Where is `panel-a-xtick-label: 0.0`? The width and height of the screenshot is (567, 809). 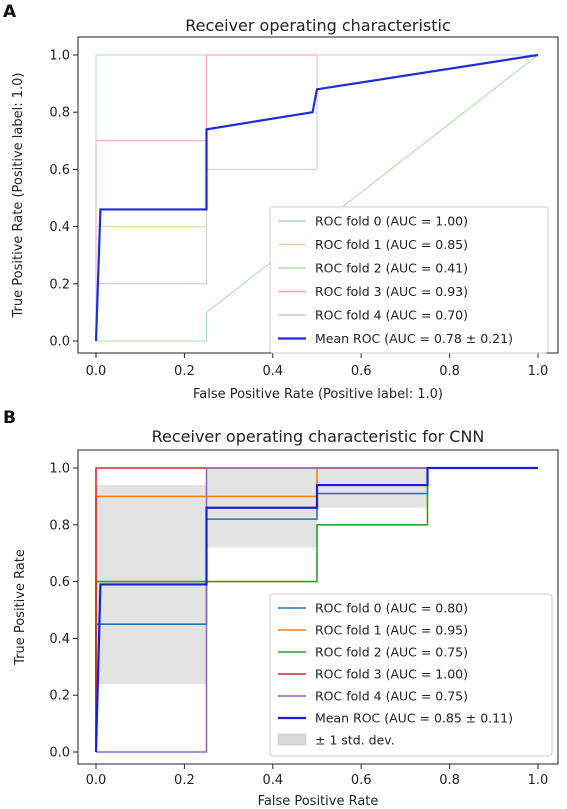 panel-a-xtick-label: 0.0 is located at coordinates (96, 371).